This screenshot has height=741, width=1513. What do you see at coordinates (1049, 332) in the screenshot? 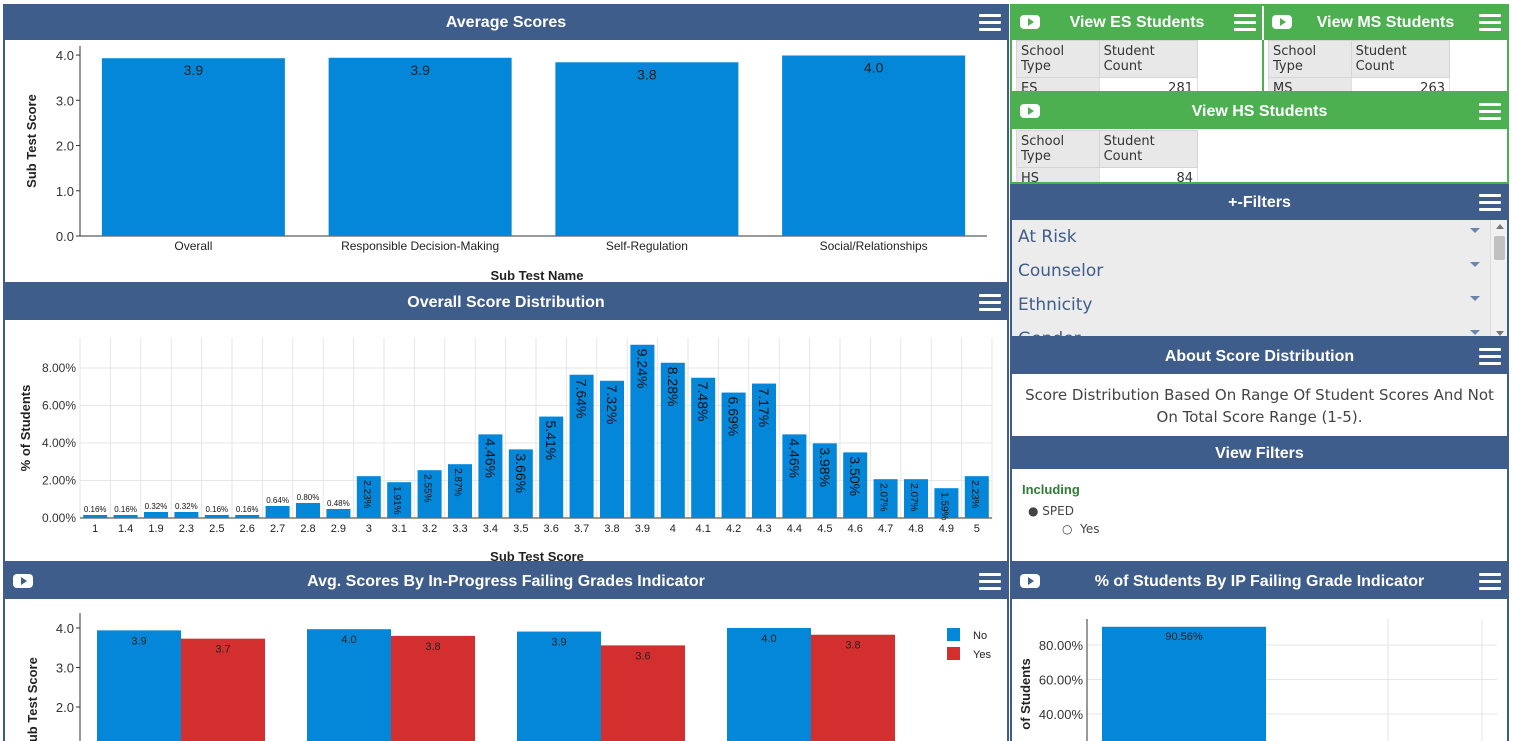
I see `filter-label: Gender` at bounding box center [1049, 332].